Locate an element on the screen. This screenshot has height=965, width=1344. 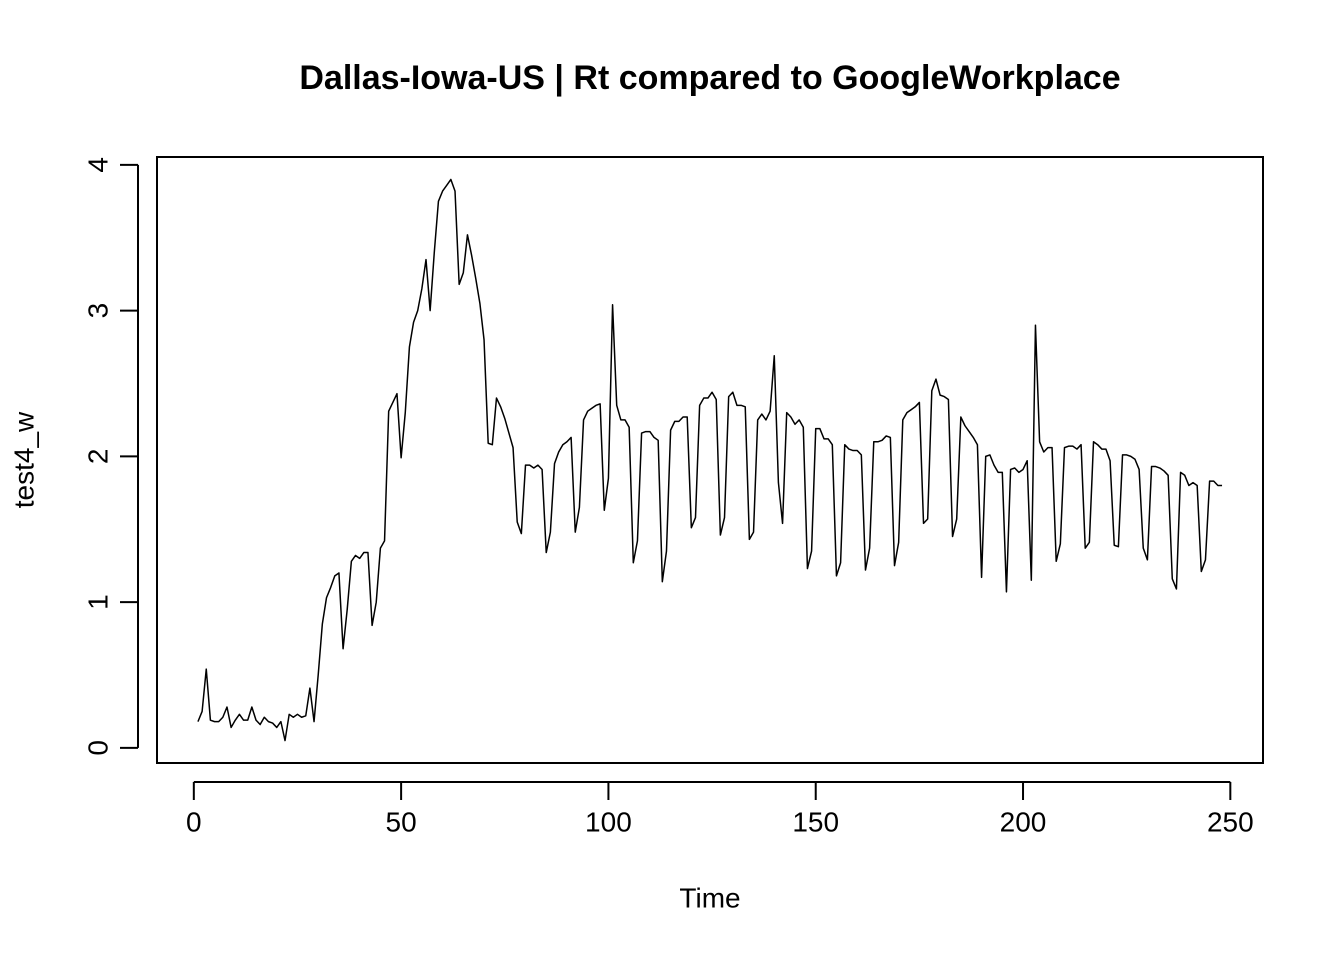
y-tick-label: 4 is located at coordinates (97, 165).